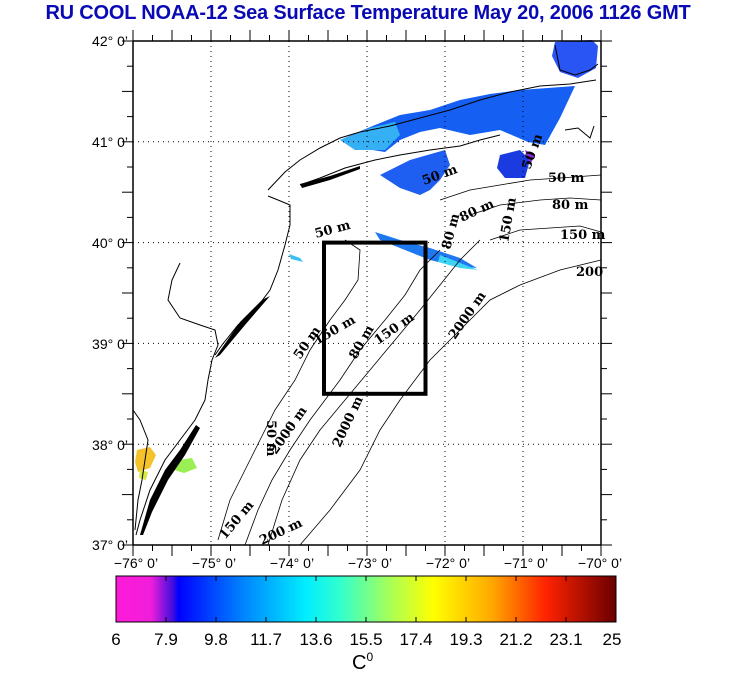 The image size is (736, 680). Describe the element at coordinates (415, 172) in the screenshot. I see `sst-patch-peconic` at that location.